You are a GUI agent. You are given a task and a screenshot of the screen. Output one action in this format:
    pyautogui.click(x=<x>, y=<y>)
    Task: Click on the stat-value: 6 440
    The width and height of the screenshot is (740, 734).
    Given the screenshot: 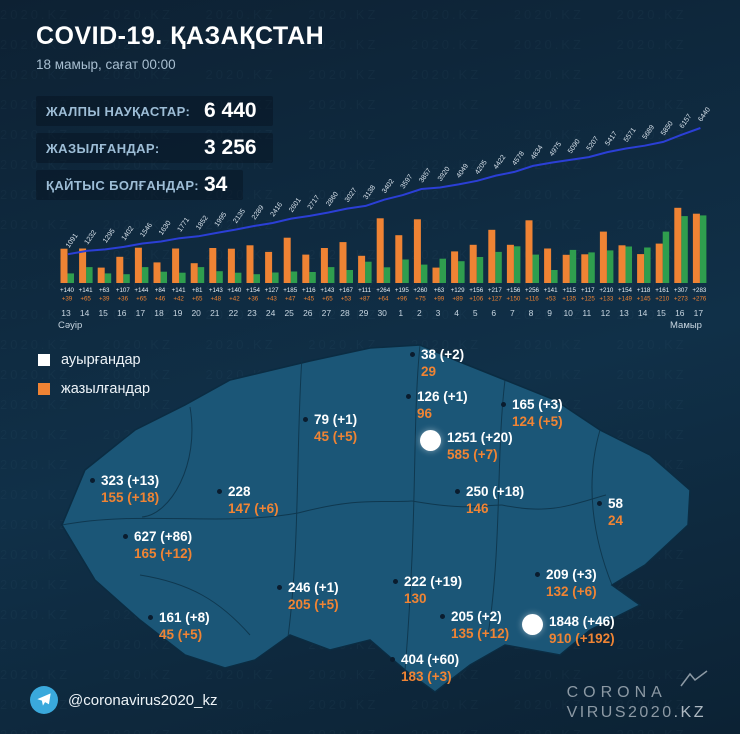 What is the action you would take?
    pyautogui.click(x=230, y=110)
    